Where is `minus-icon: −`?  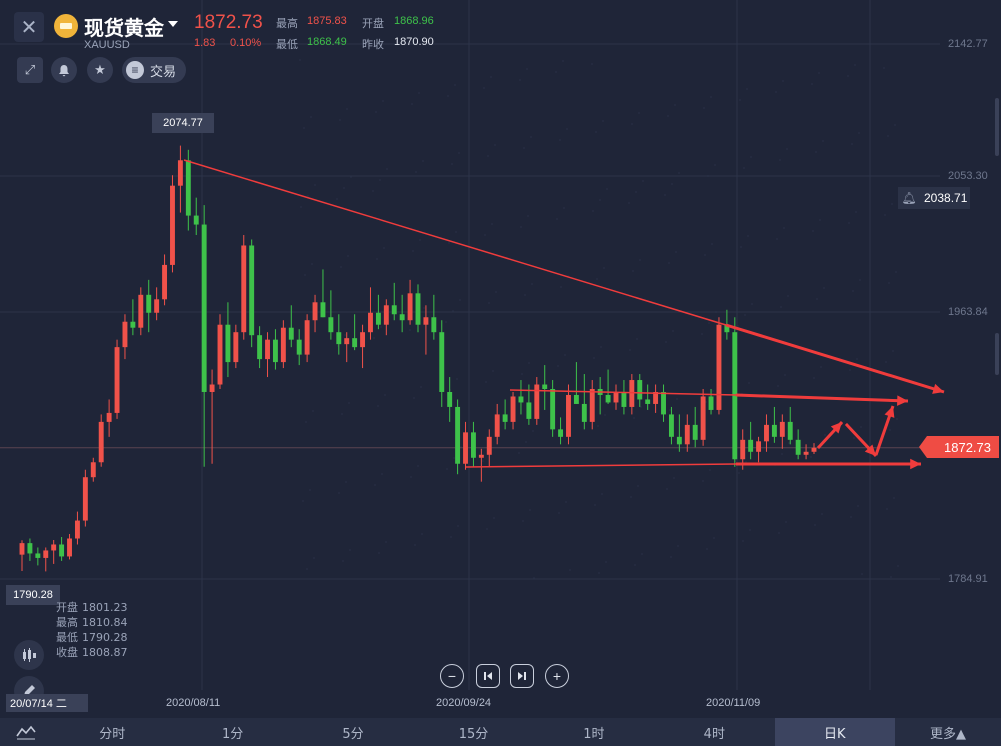 minus-icon: − is located at coordinates (452, 676).